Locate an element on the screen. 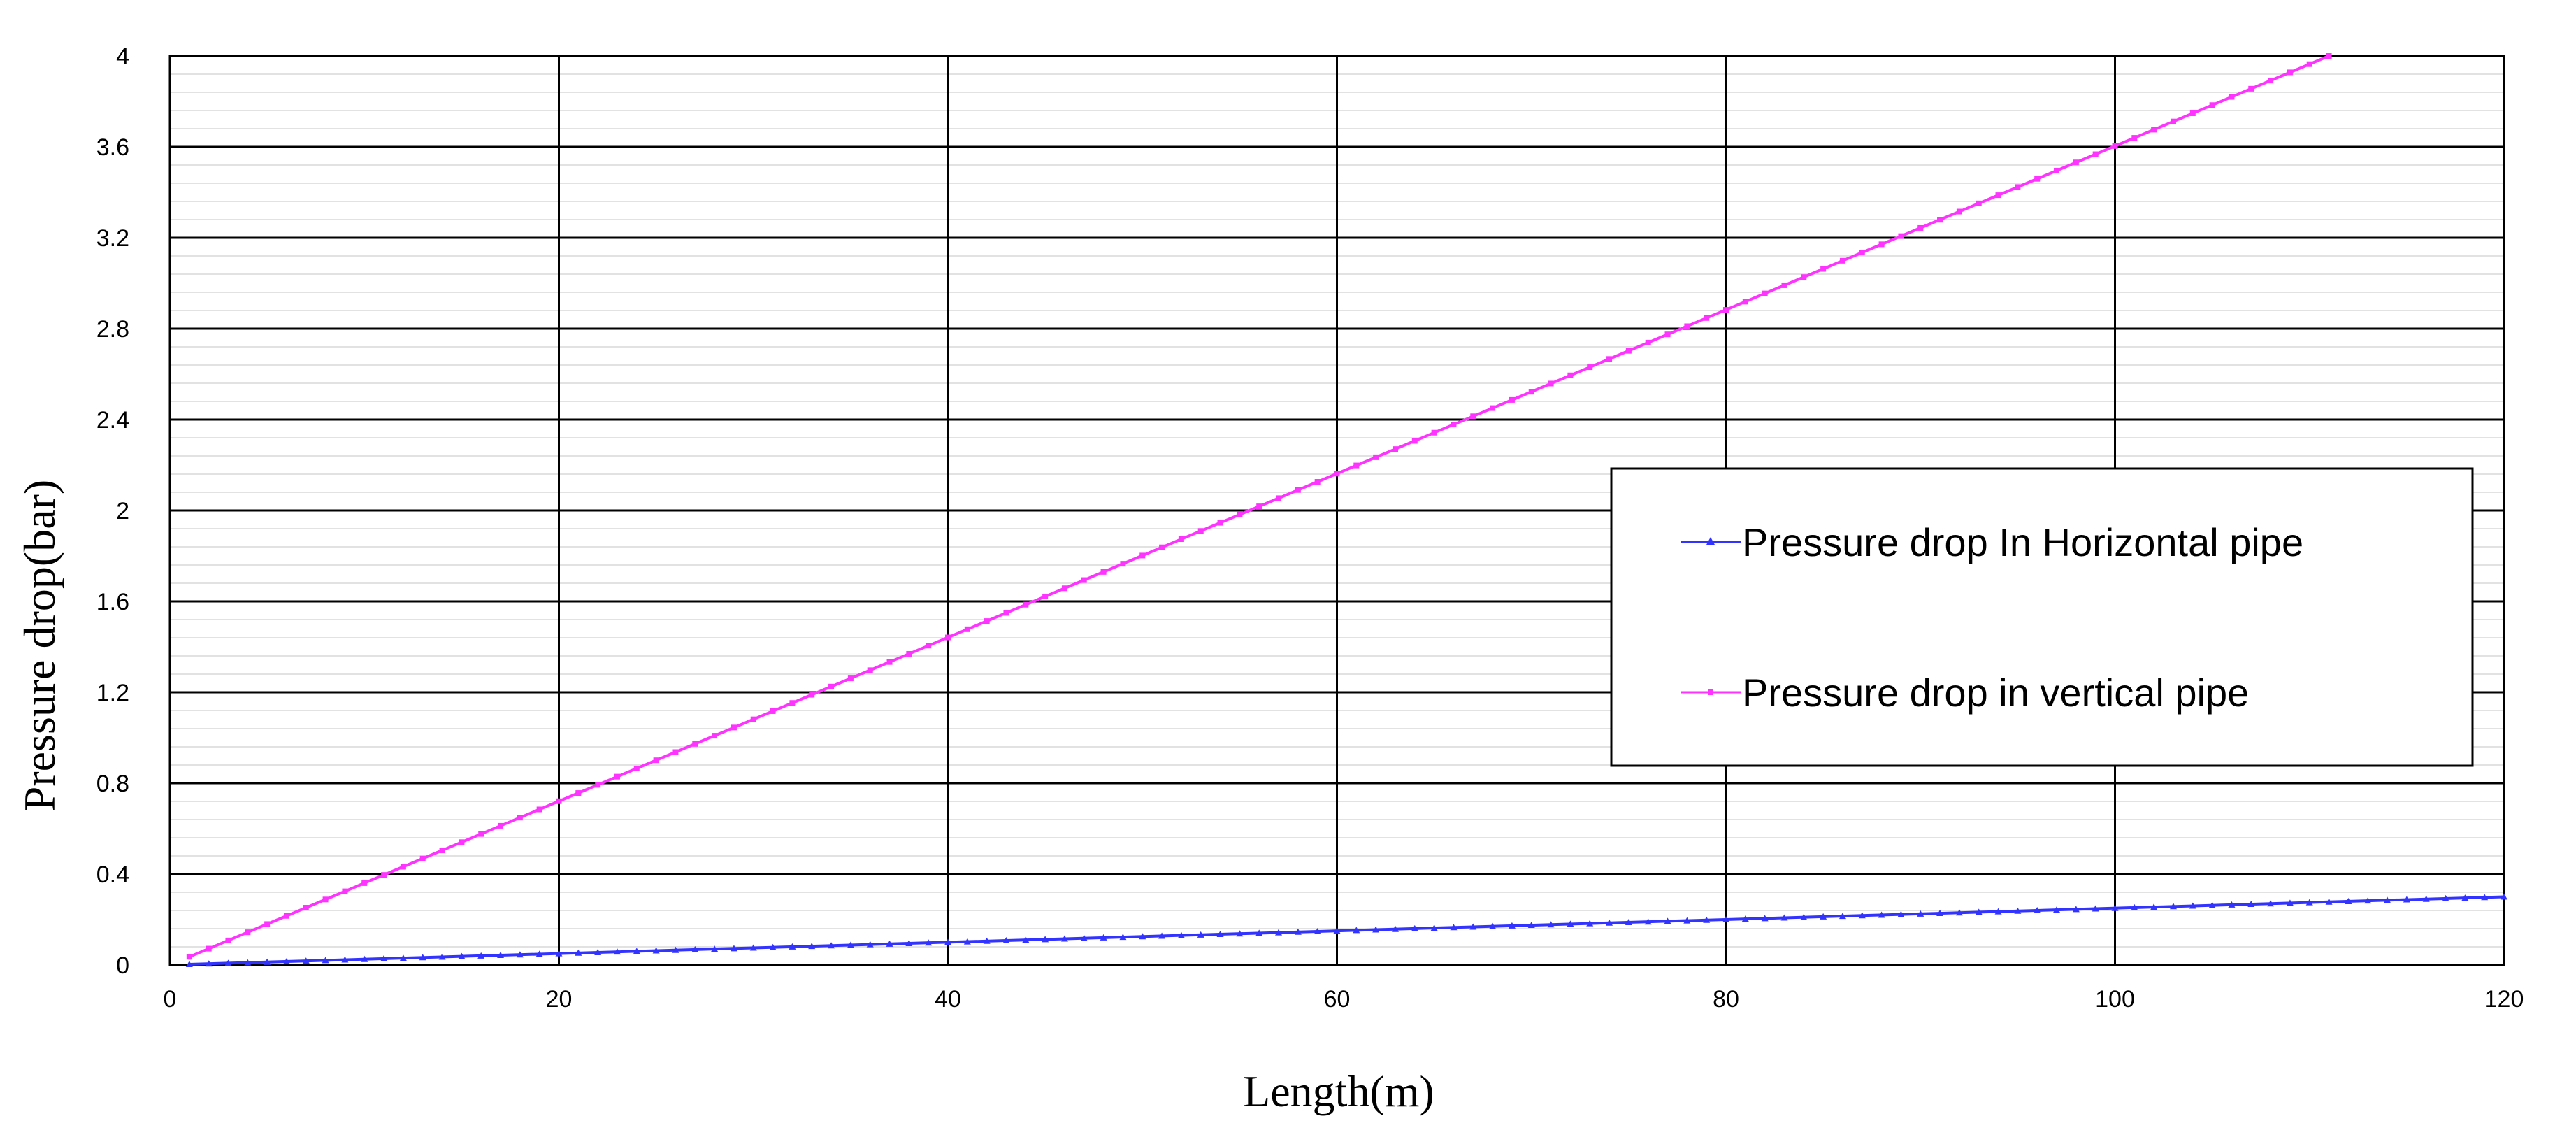 This screenshot has height=1144, width=2576. y-tick-label: 0.4 is located at coordinates (112, 874).